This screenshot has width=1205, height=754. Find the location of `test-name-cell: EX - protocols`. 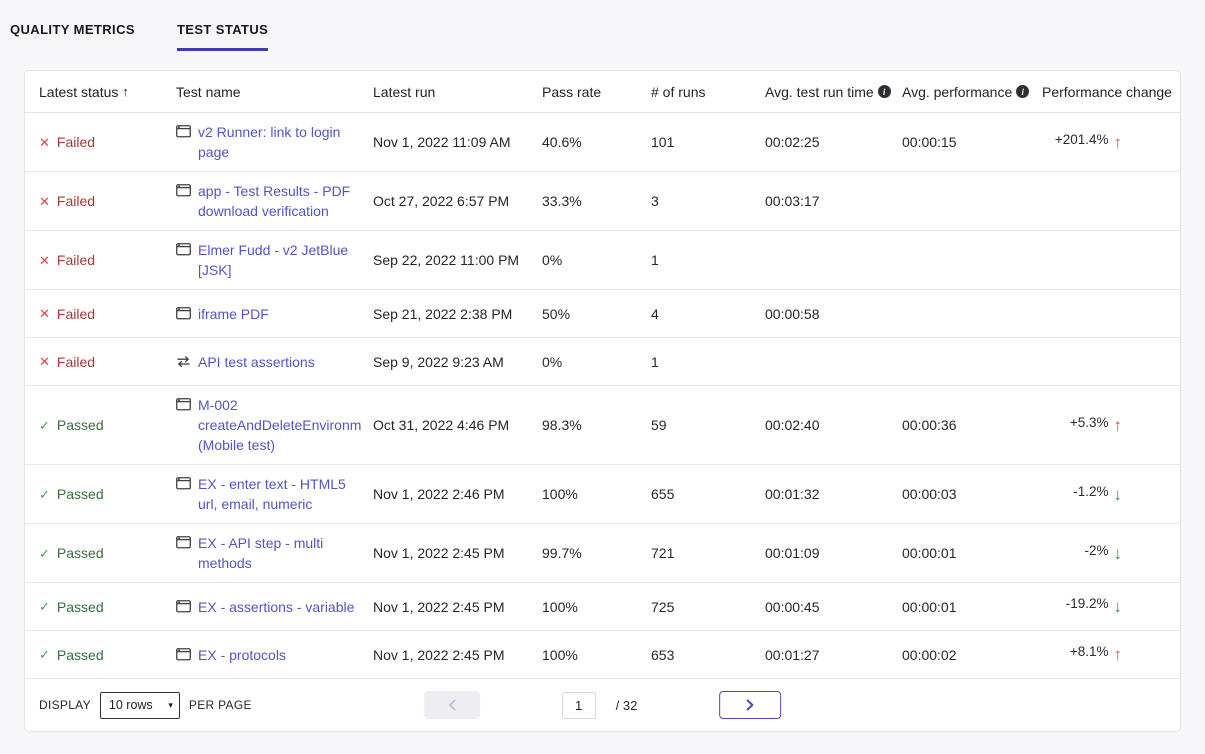

test-name-cell: EX - protocols is located at coordinates (274, 655).